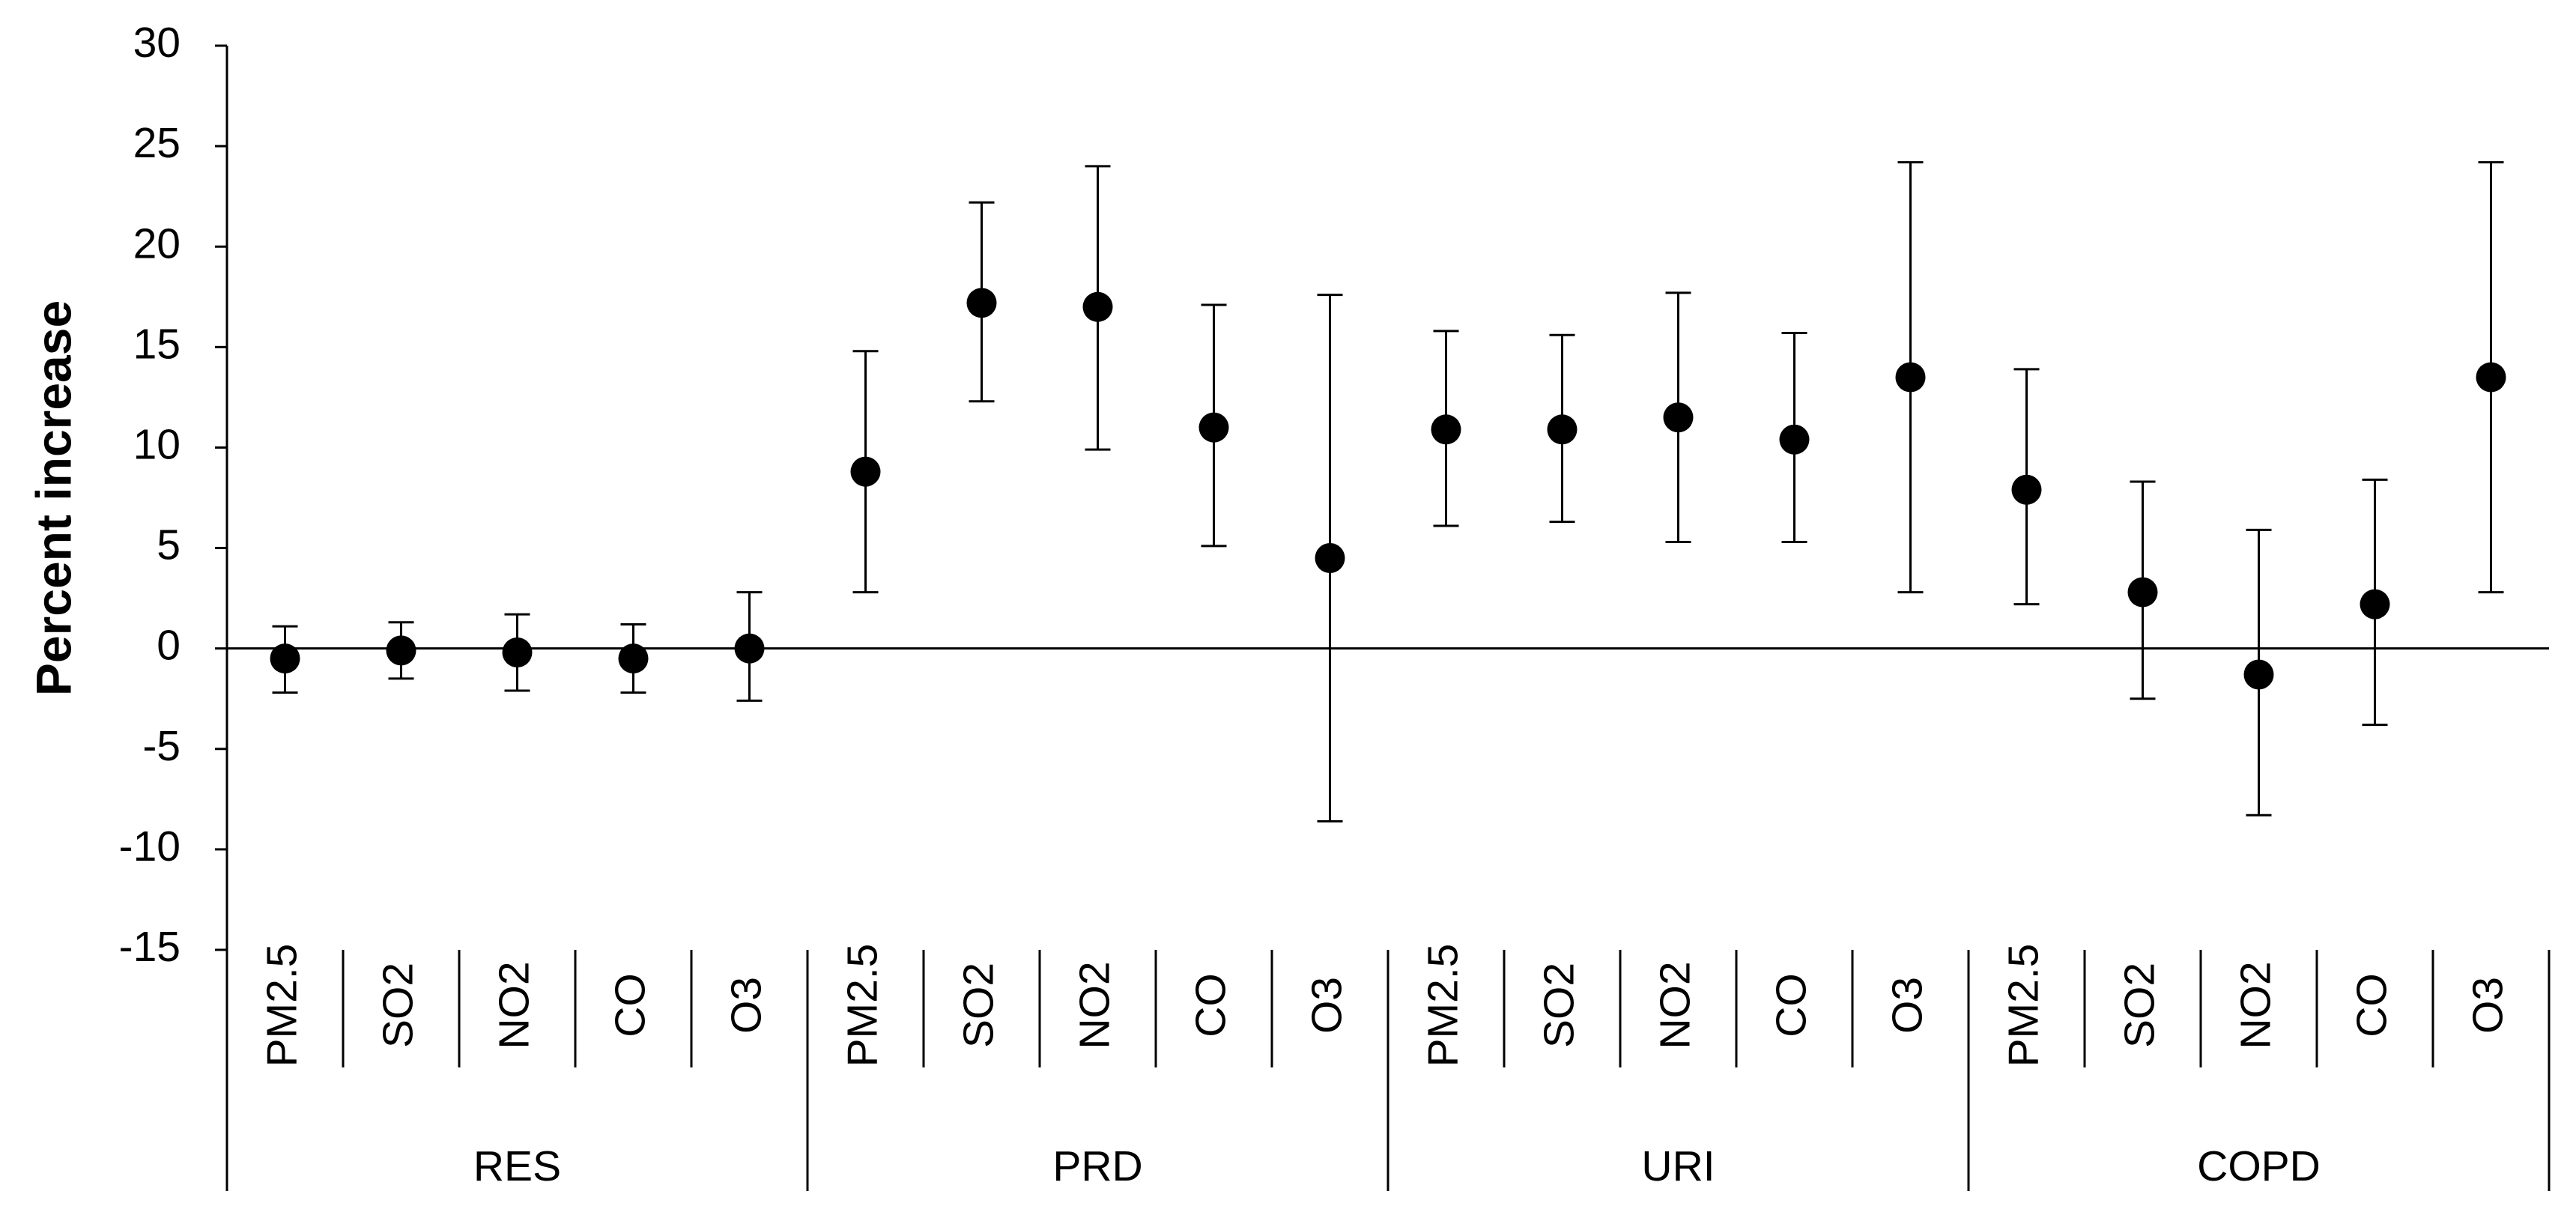 This screenshot has width=2576, height=1230. I want to click on group-label: URI, so click(1678, 1166).